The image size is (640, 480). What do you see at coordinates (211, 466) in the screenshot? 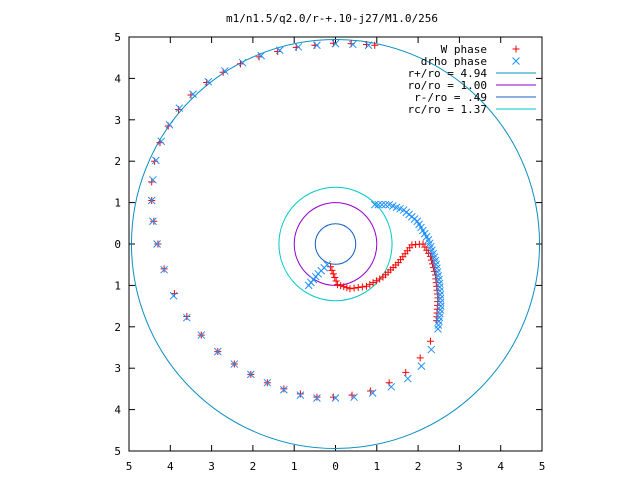
I see `x-tick-label: 3` at bounding box center [211, 466].